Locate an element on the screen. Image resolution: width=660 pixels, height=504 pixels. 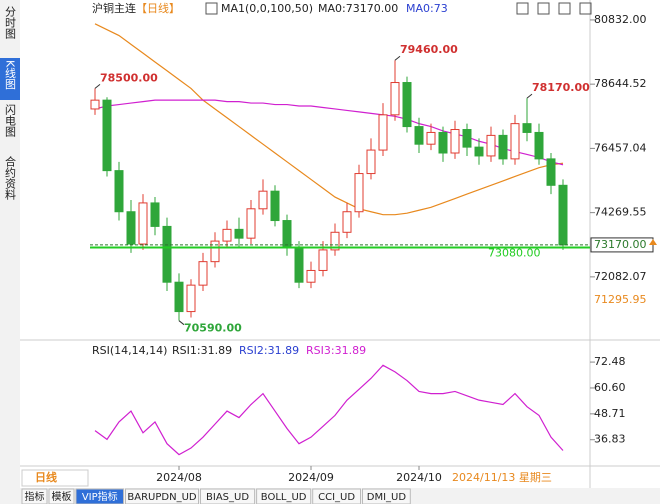
tab-label: BARUPDN_UD is located at coordinates (161, 497).